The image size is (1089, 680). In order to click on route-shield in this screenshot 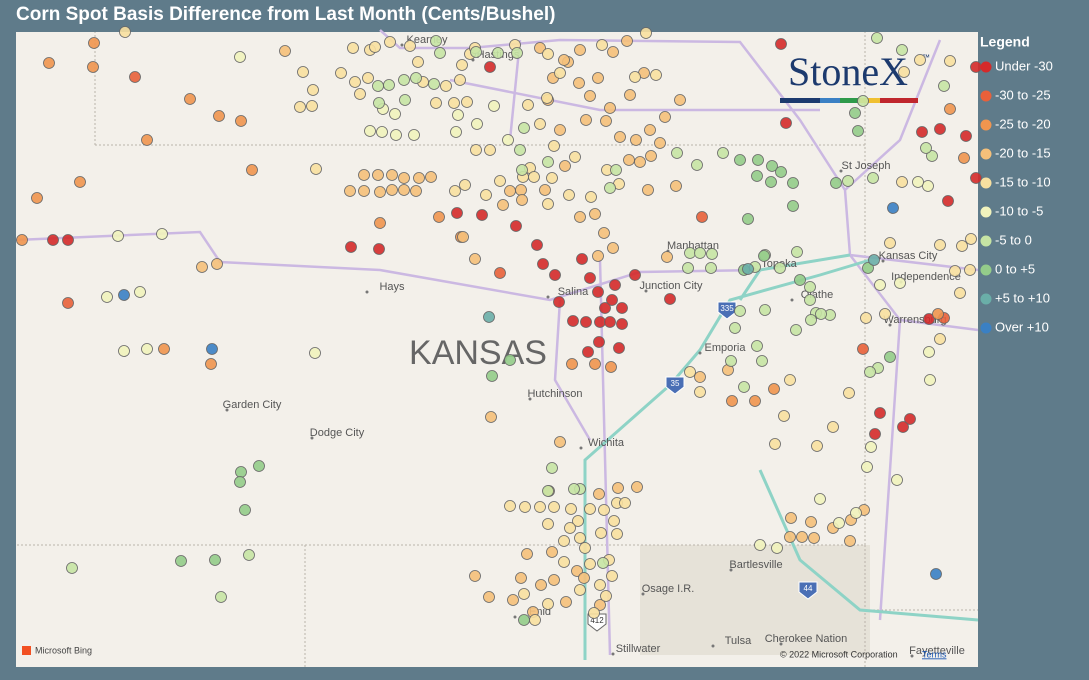, I will do `click(808, 590)`.